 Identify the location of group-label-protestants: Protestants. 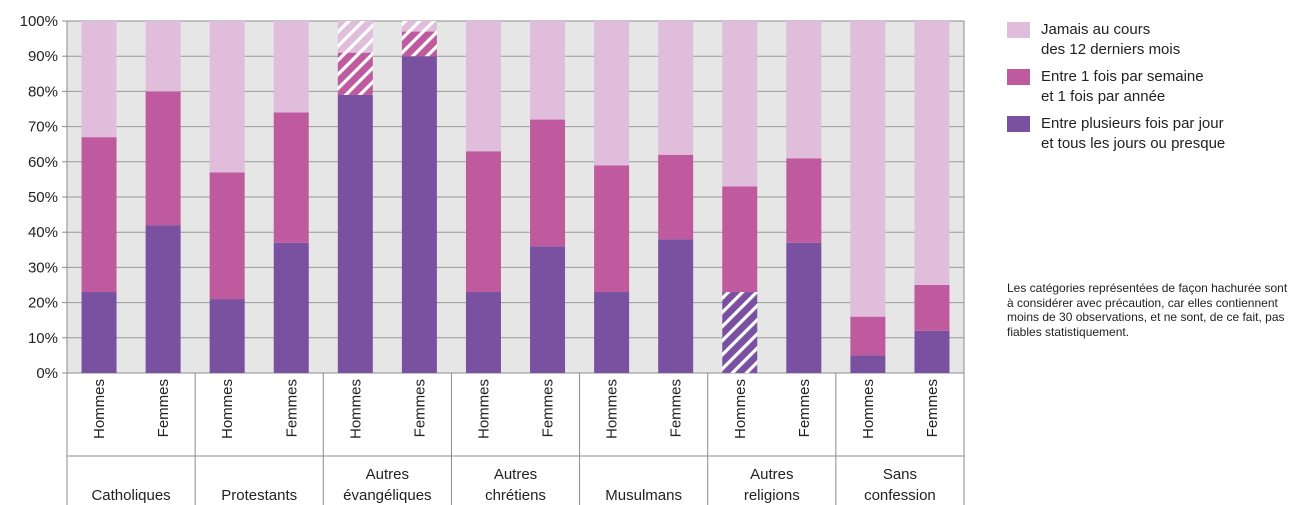
(259, 495).